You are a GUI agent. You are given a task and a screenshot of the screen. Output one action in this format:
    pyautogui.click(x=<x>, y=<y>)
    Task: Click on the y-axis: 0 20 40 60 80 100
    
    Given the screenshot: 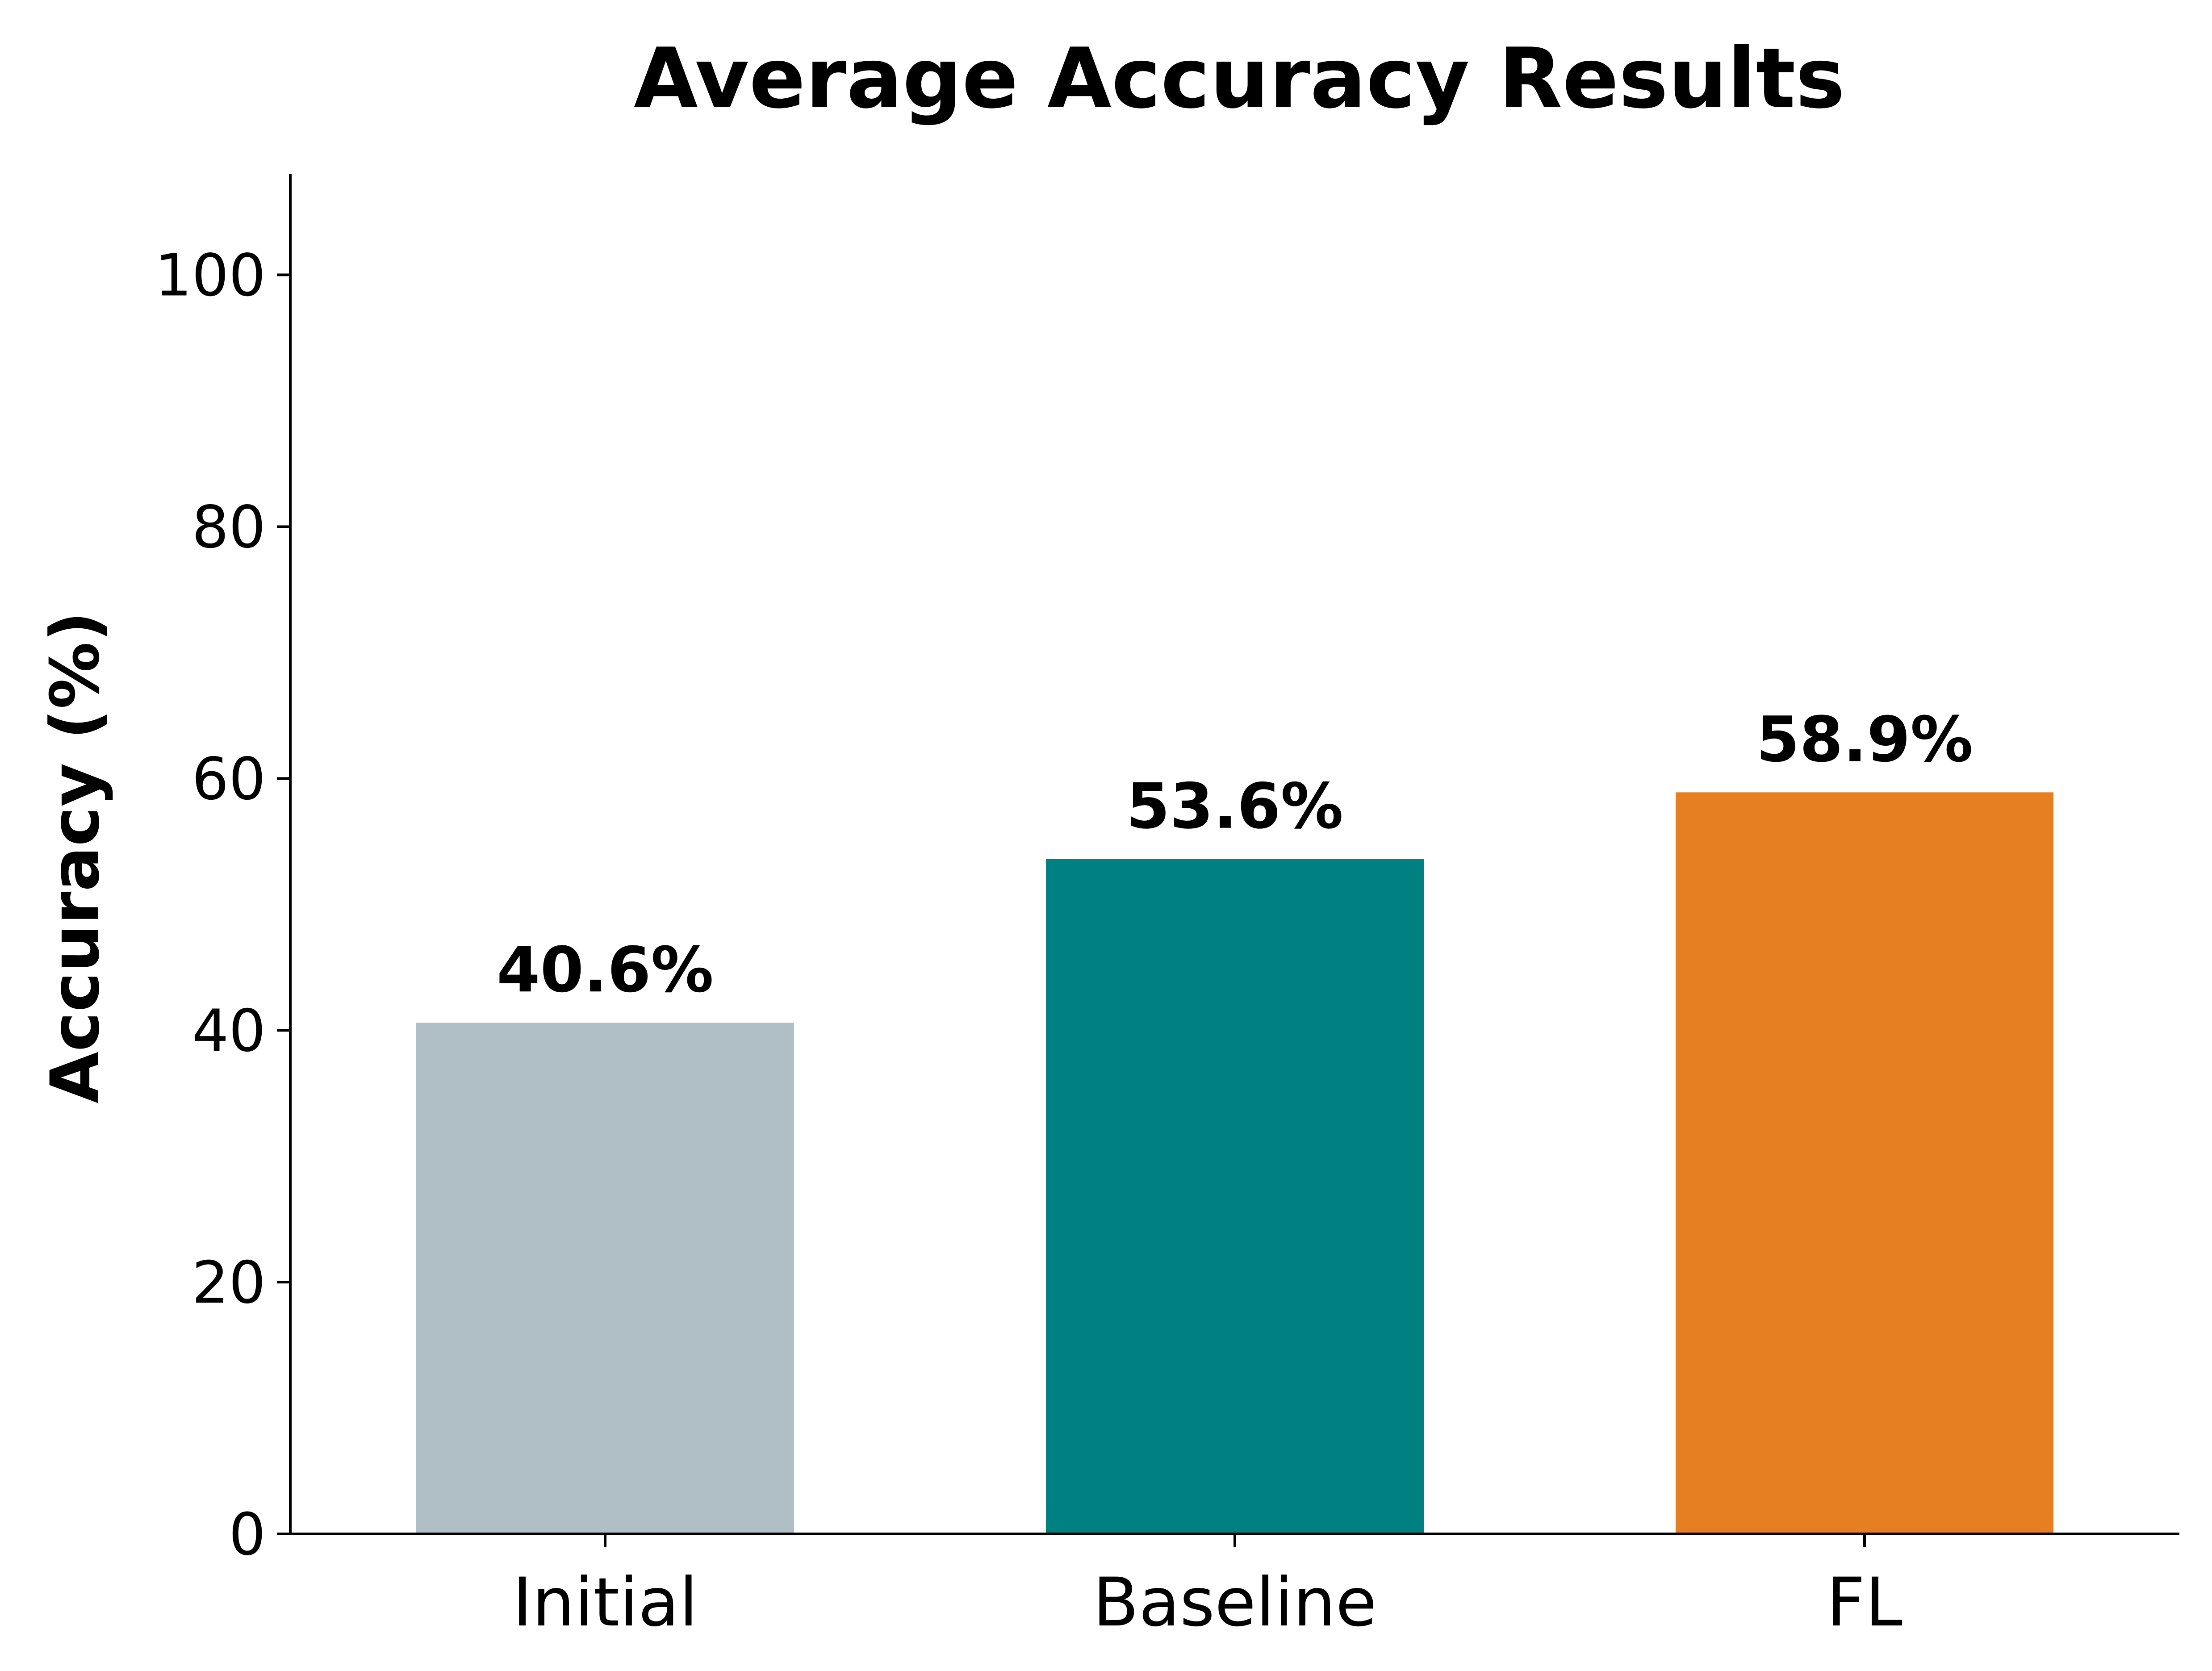 What is the action you would take?
    pyautogui.click(x=223, y=871)
    